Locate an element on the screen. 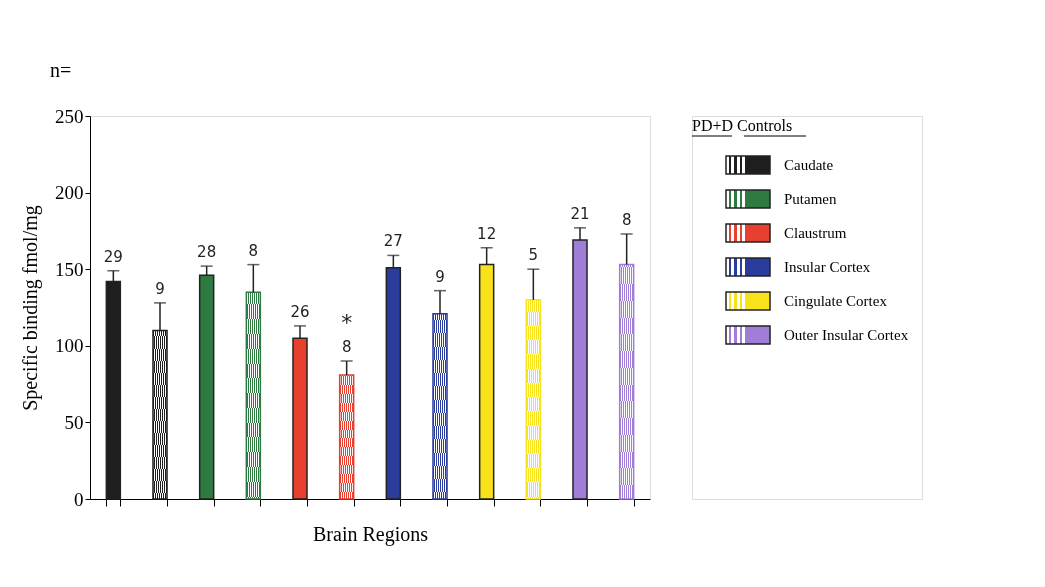 This screenshot has height=587, width=1045. legend-label: Insular Cortex is located at coordinates (827, 267).